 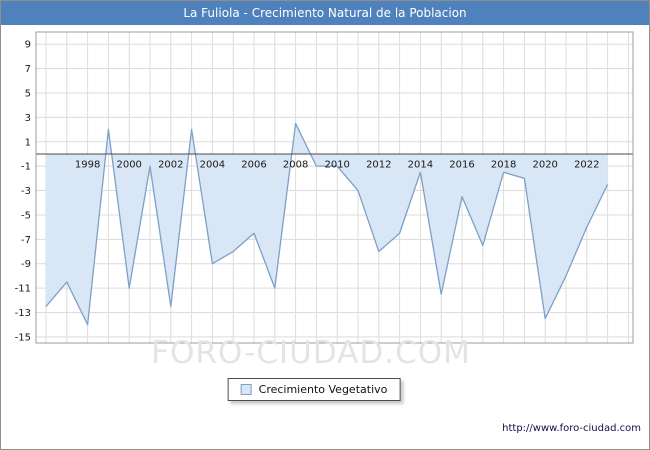 What do you see at coordinates (212, 164) in the screenshot?
I see `x-axis-tick-label: 2004` at bounding box center [212, 164].